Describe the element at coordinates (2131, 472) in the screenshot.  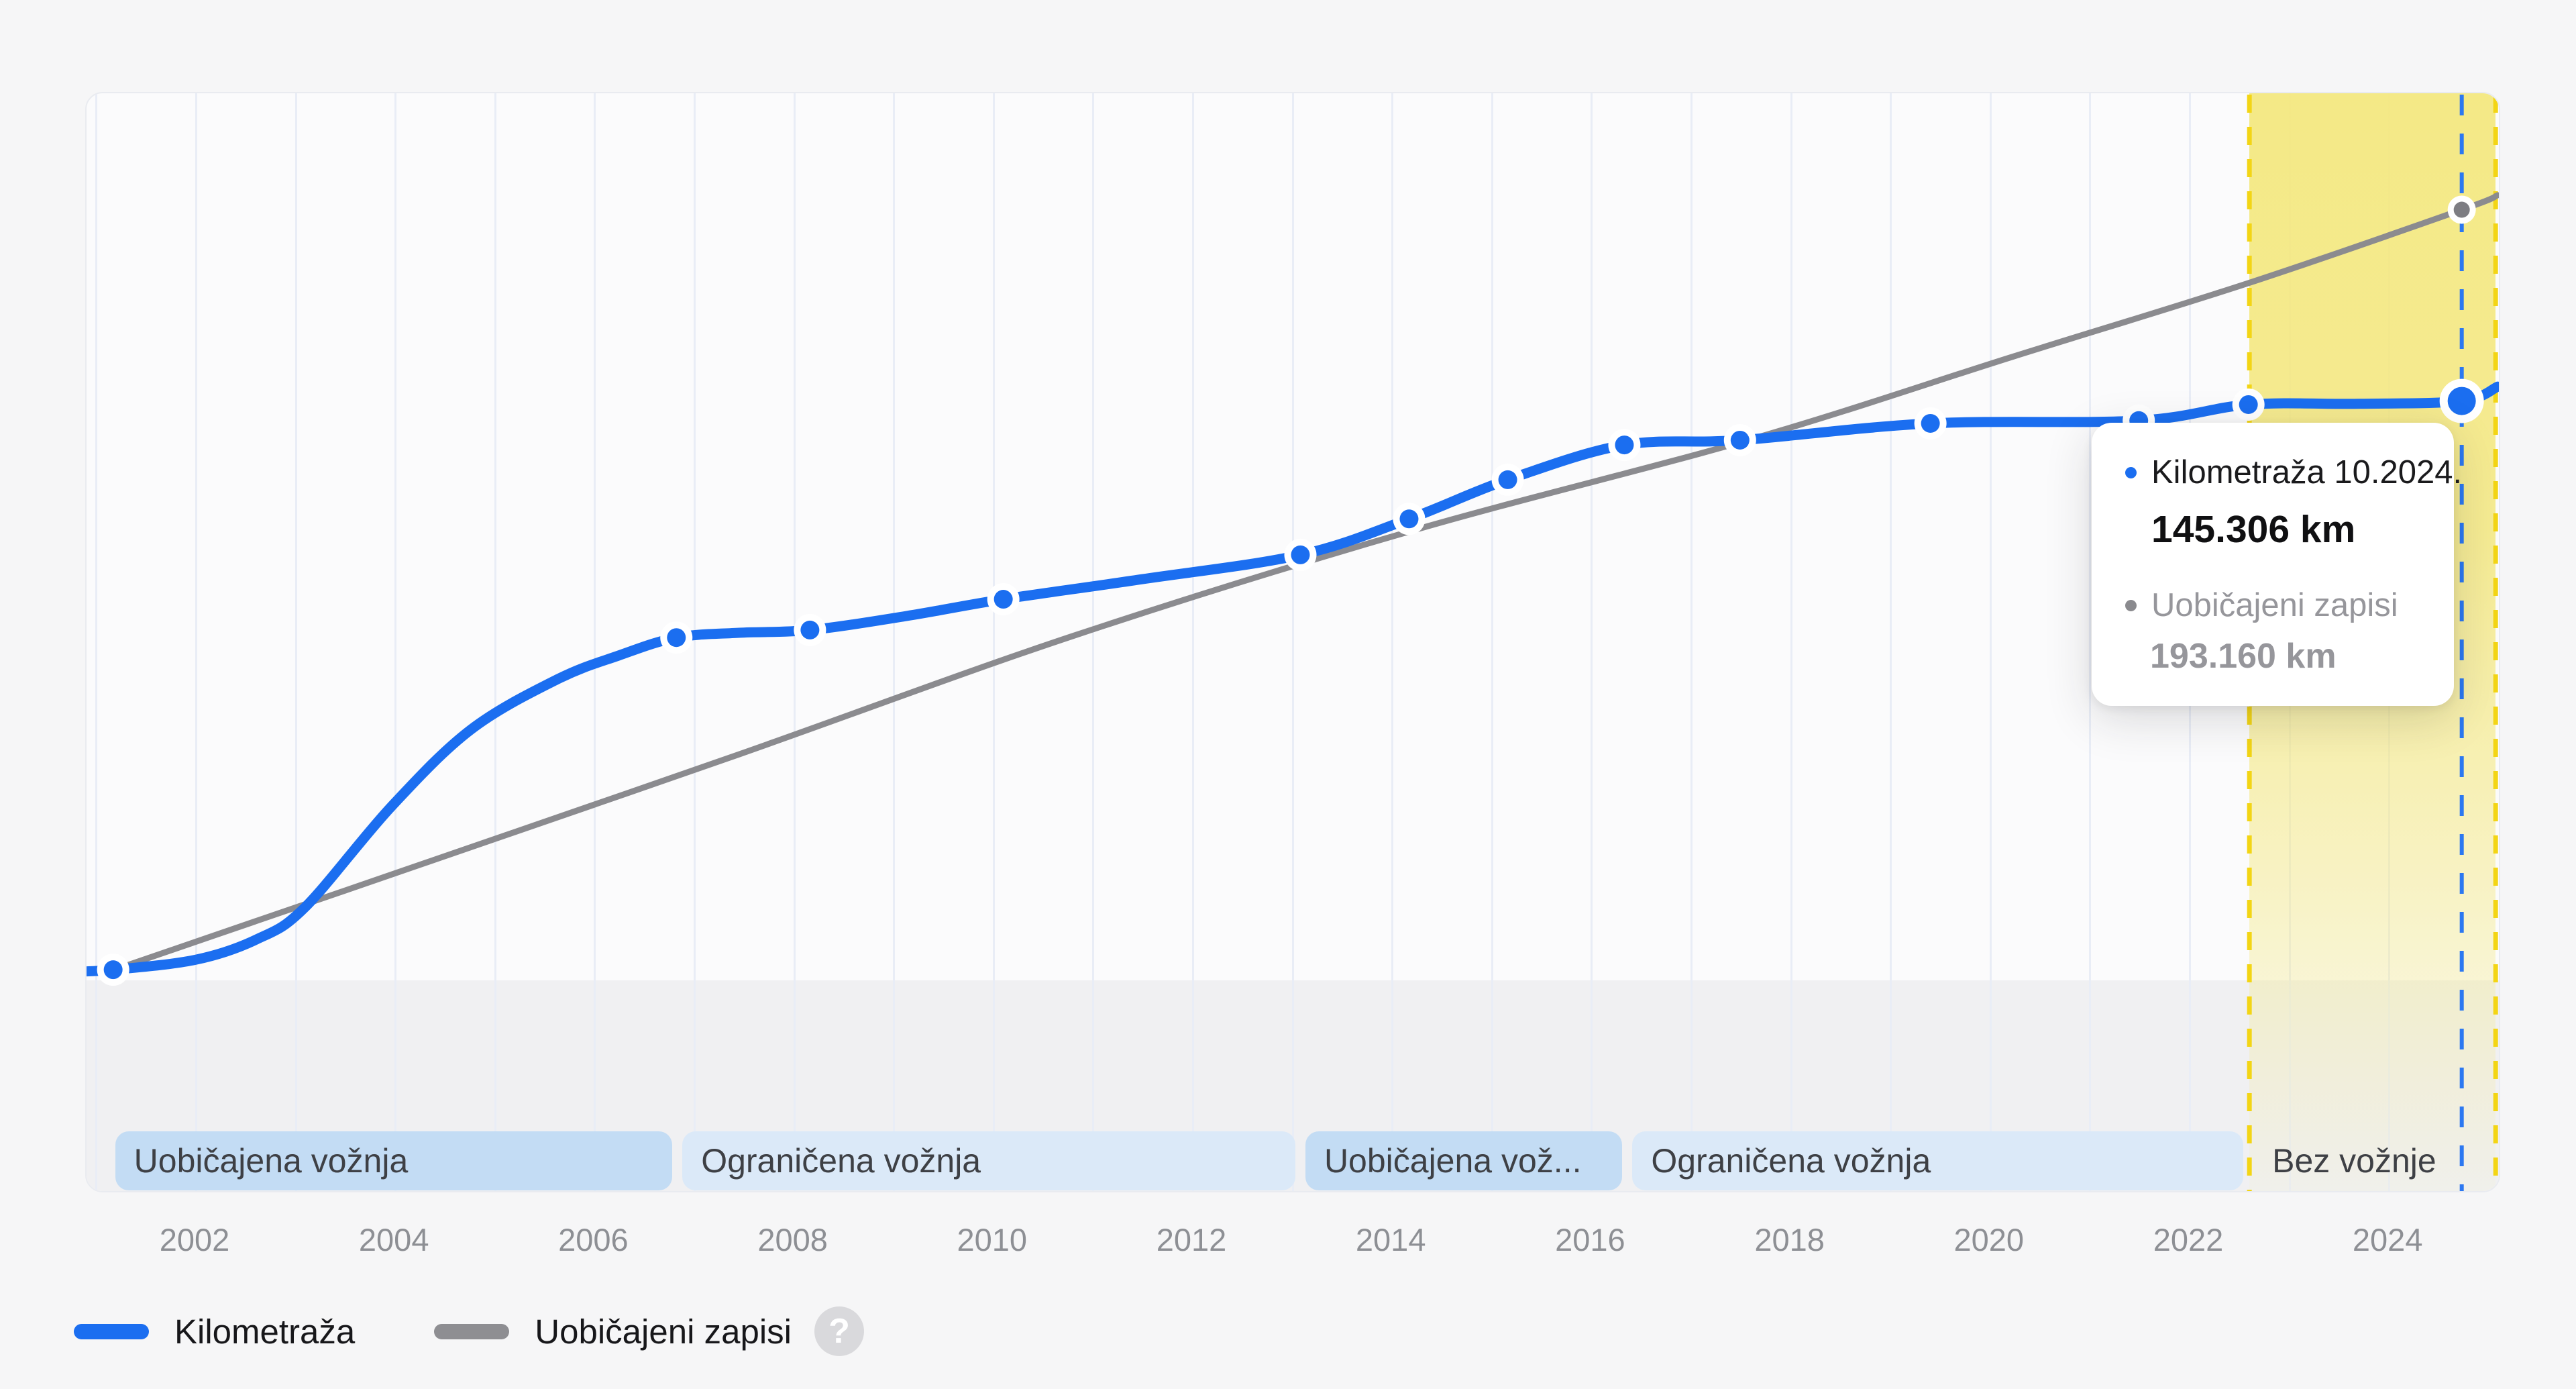
I see `mileage-series-dot-icon` at that location.